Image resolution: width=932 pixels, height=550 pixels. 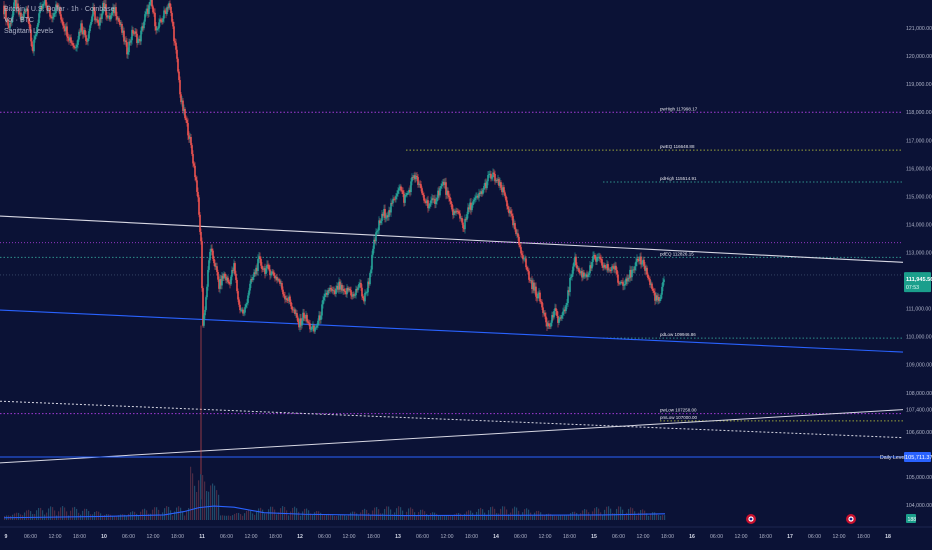 What do you see at coordinates (398, 537) in the screenshot?
I see `x-tick-label: 13` at bounding box center [398, 537].